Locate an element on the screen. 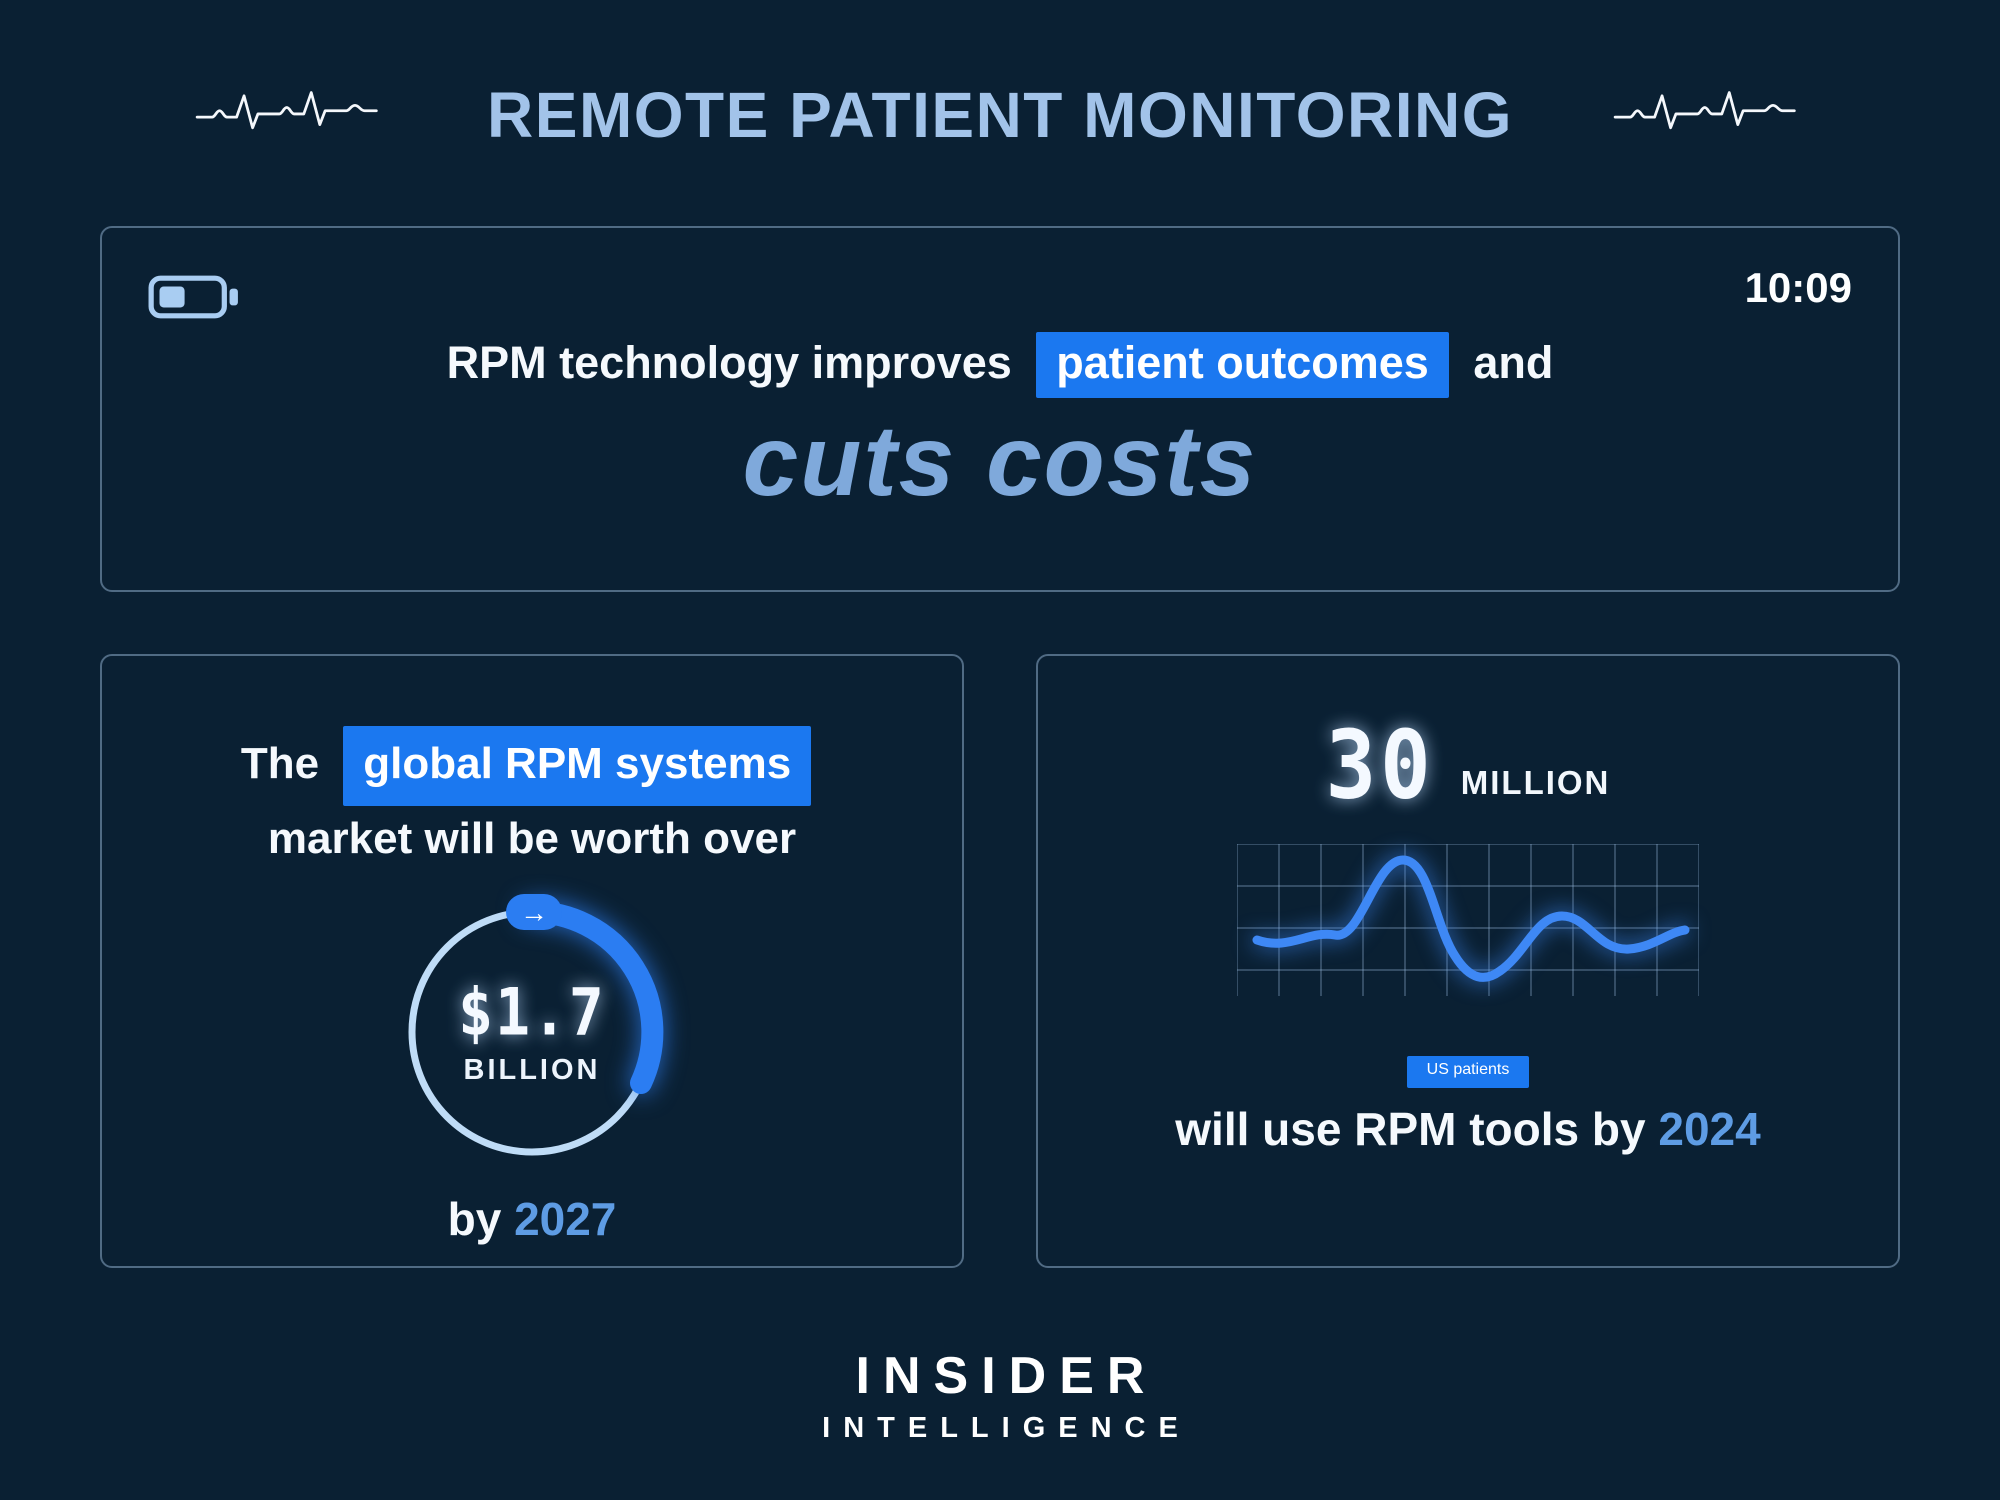  wave-line is located at coordinates (1471, 918).